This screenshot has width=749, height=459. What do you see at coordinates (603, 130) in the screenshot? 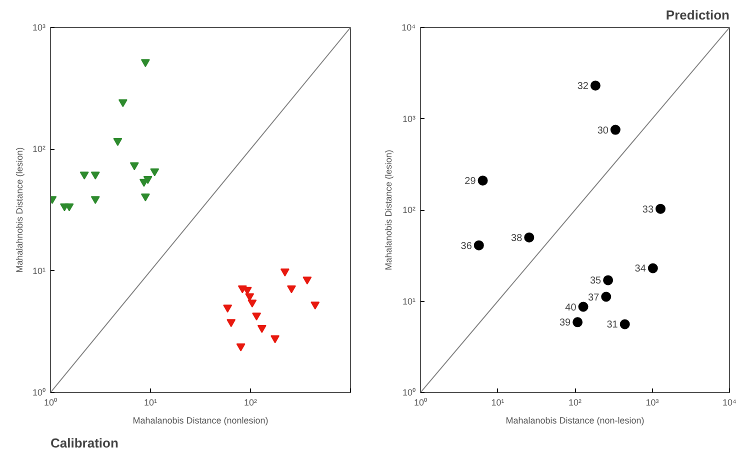
I see `annotation: 30` at bounding box center [603, 130].